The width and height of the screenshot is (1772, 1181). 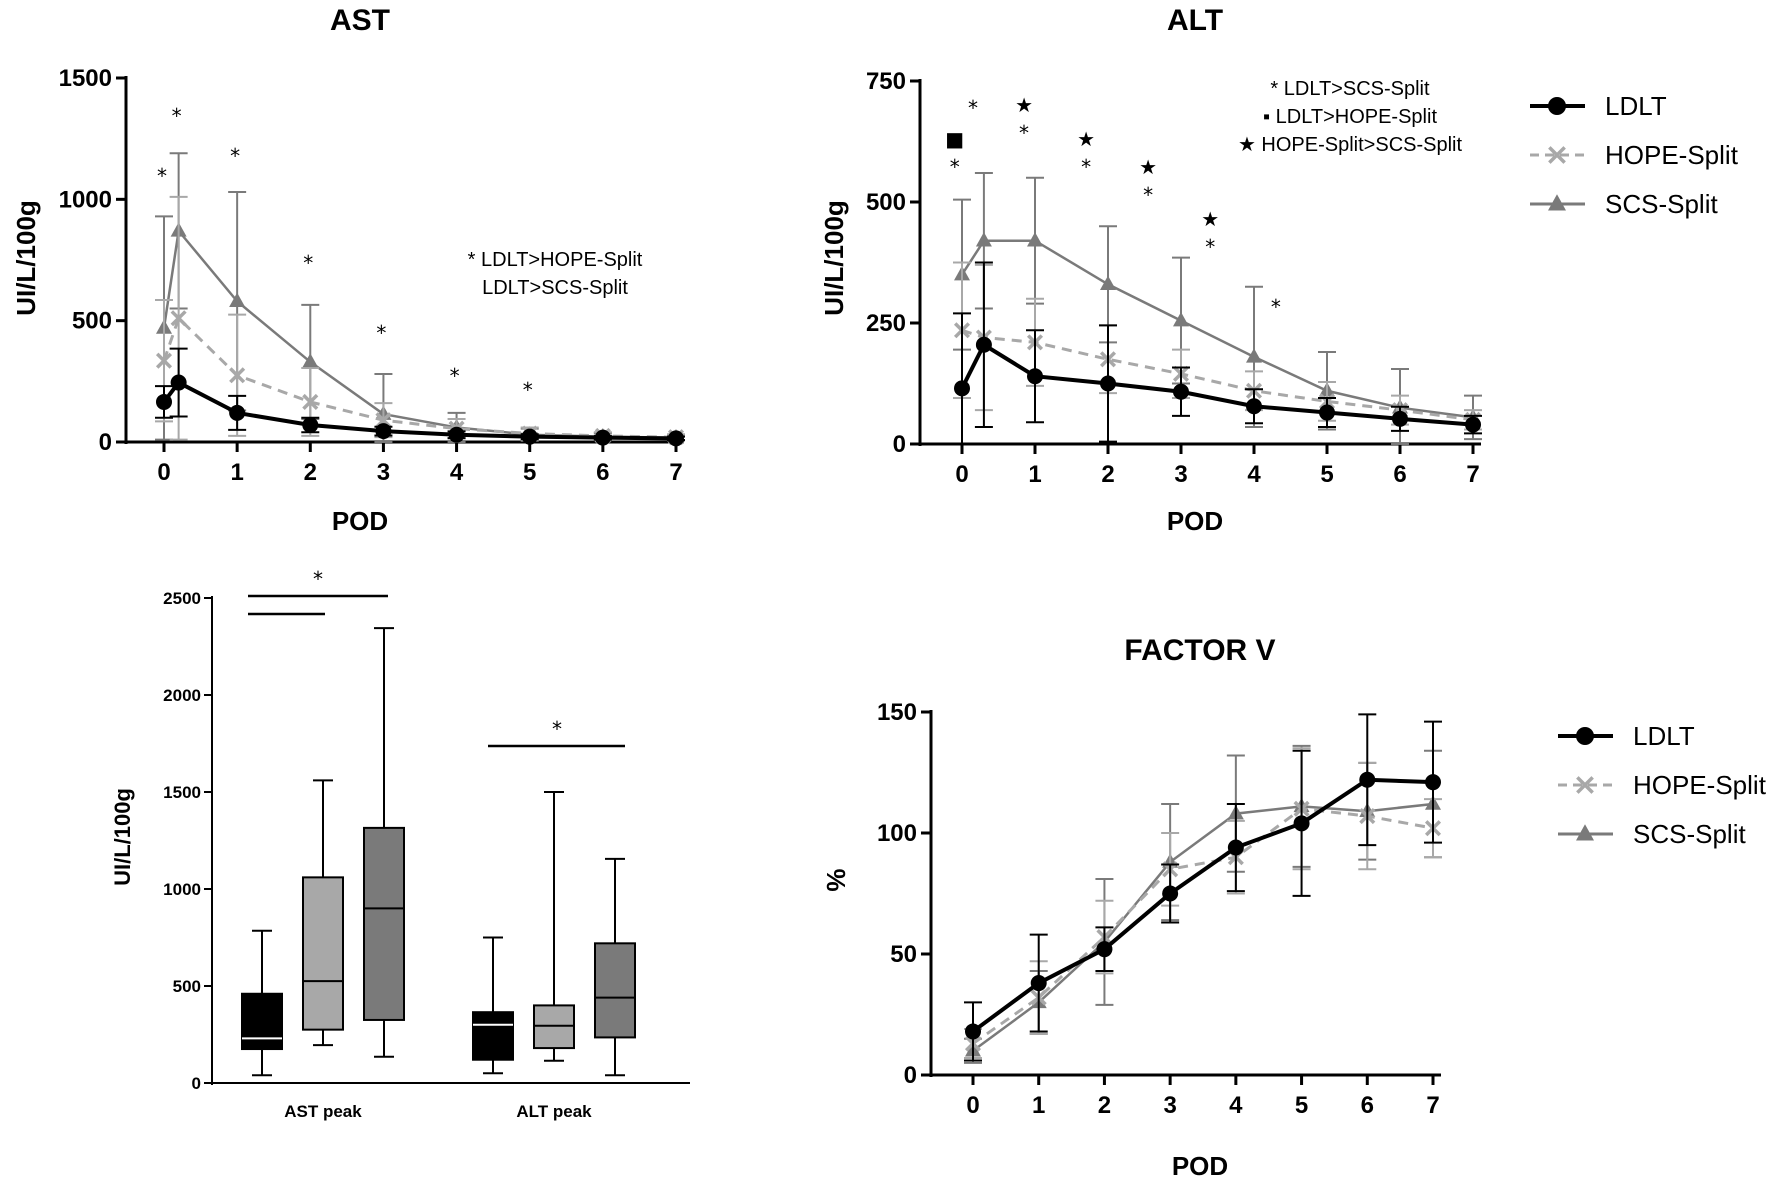 What do you see at coordinates (1195, 521) in the screenshot?
I see `alt-x-axis-label: POD` at bounding box center [1195, 521].